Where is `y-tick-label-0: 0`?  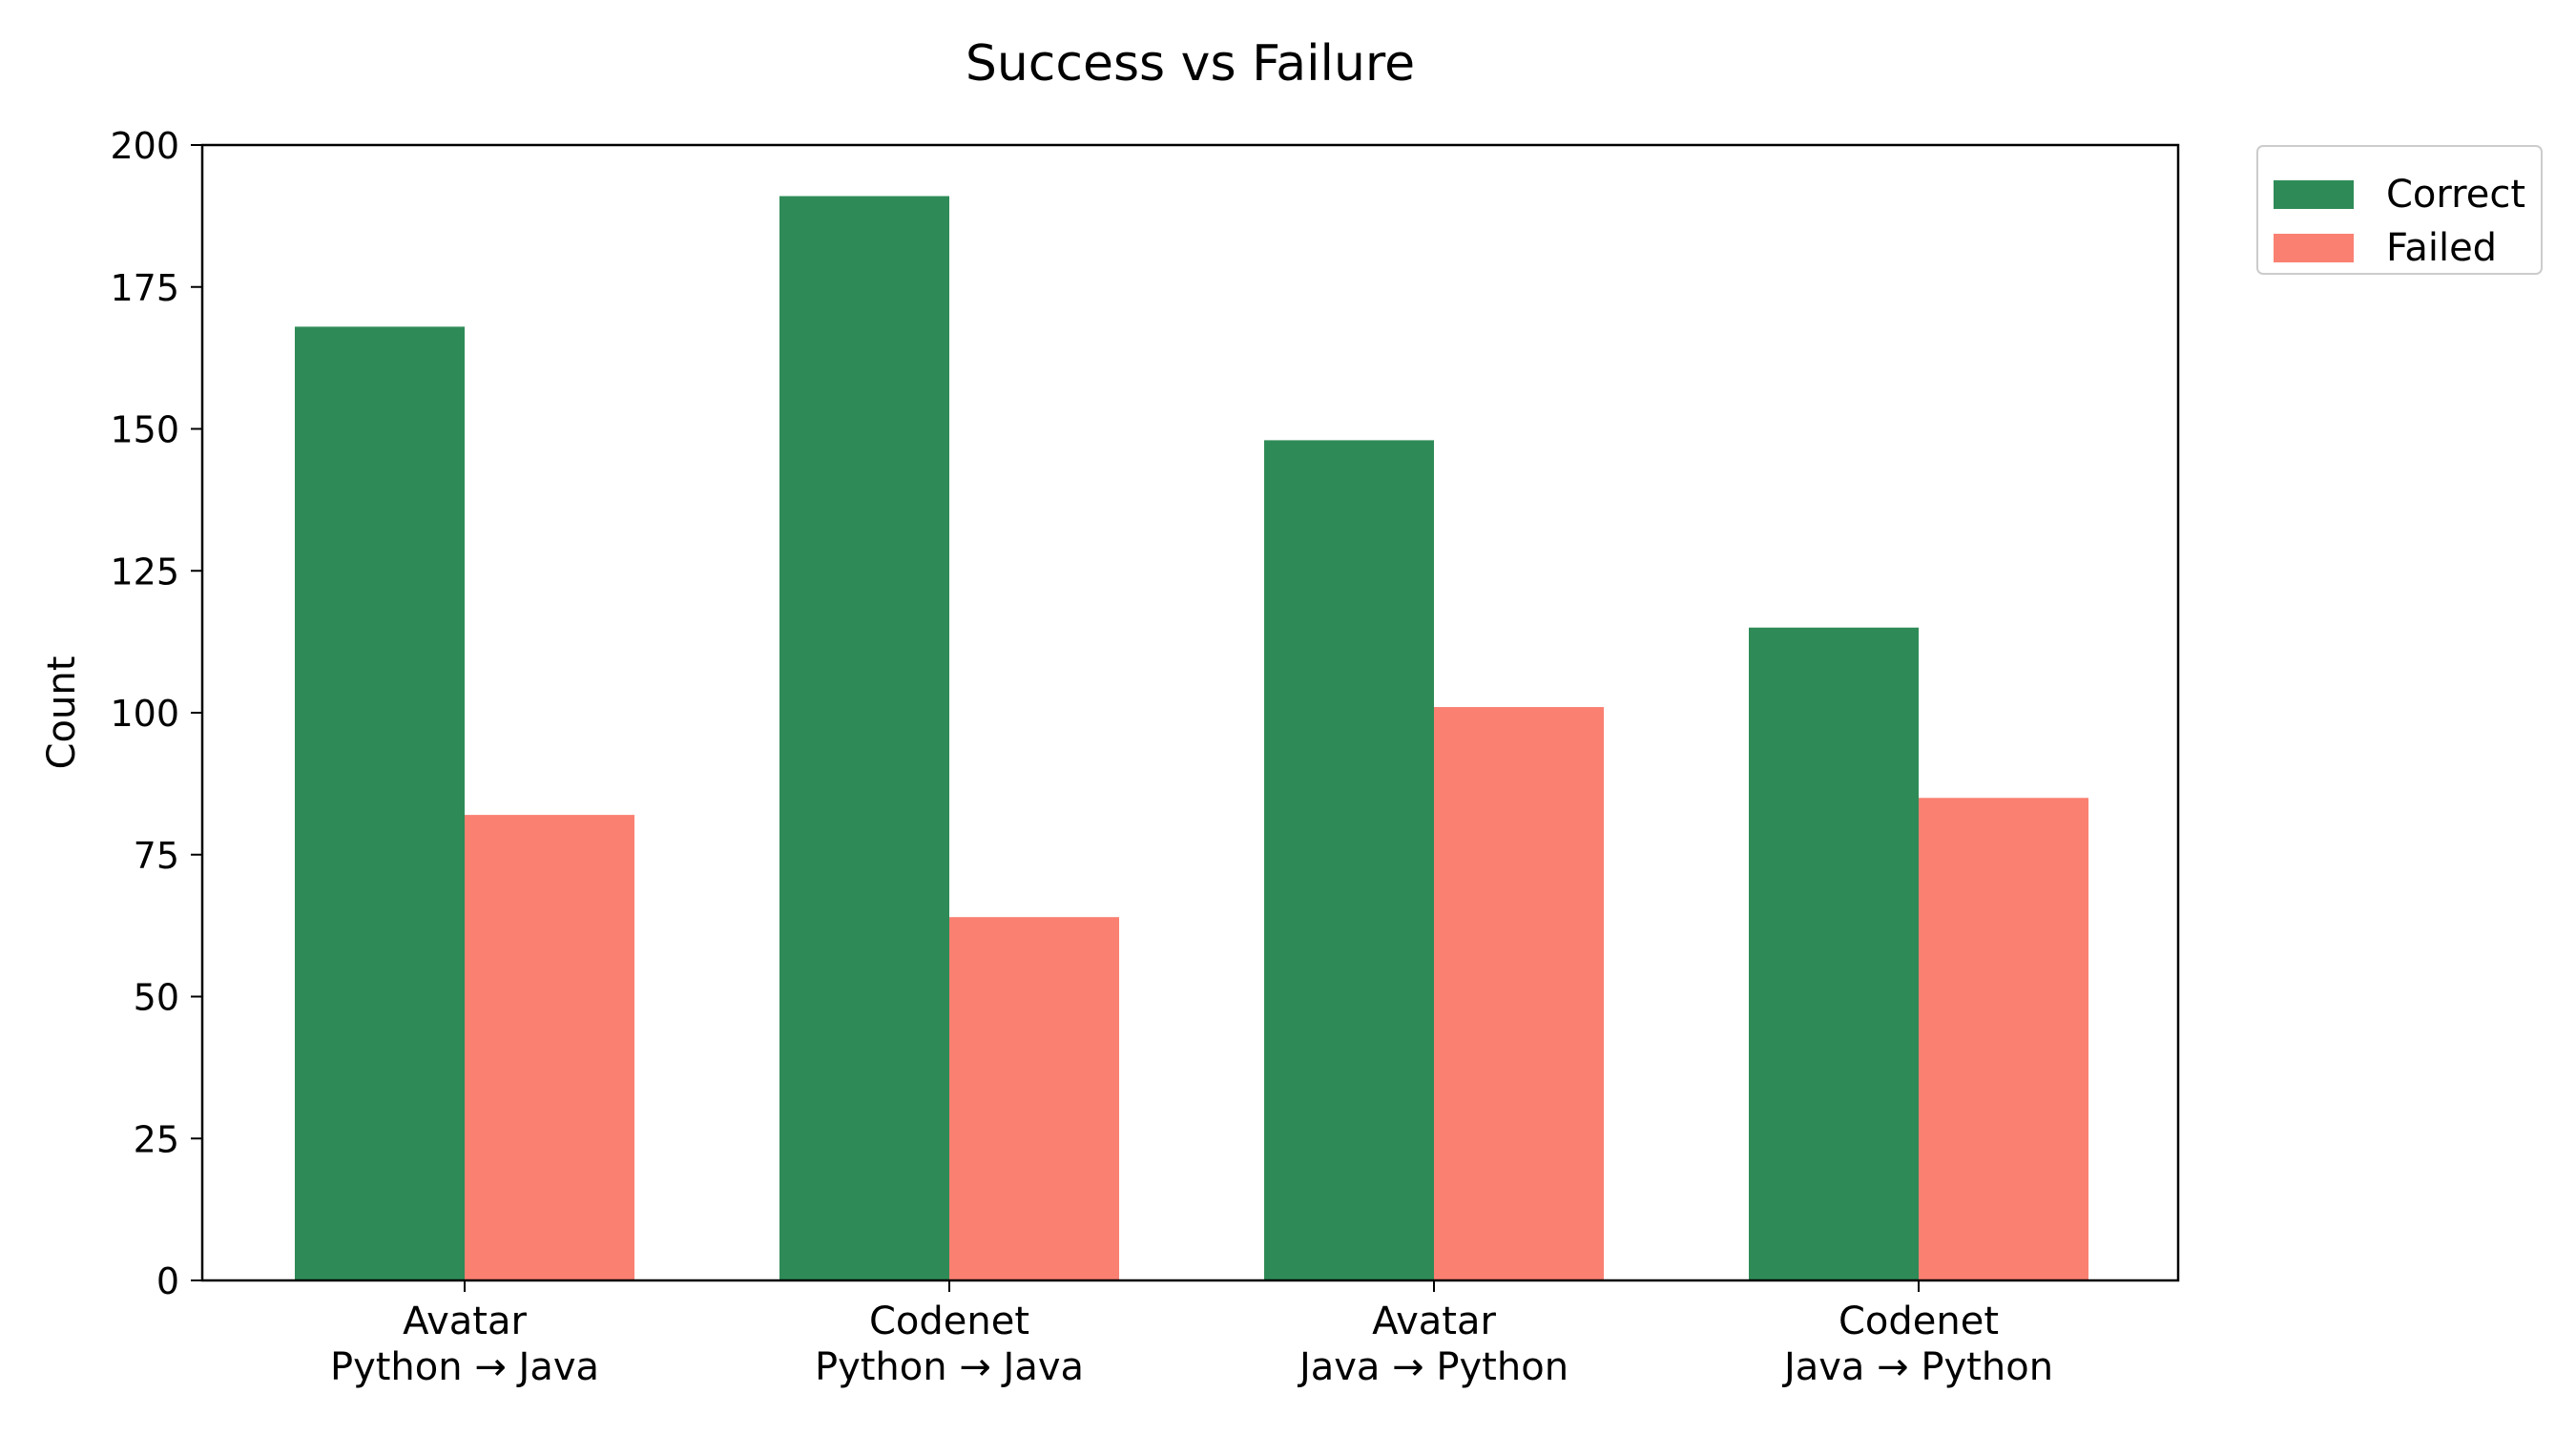 y-tick-label-0: 0 is located at coordinates (167, 1281).